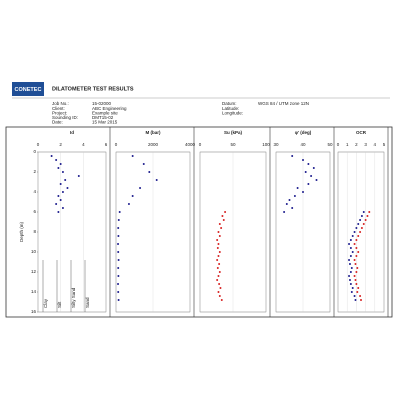  What do you see at coordinates (384, 144) in the screenshot?
I see `x-tick-label: 5` at bounding box center [384, 144].